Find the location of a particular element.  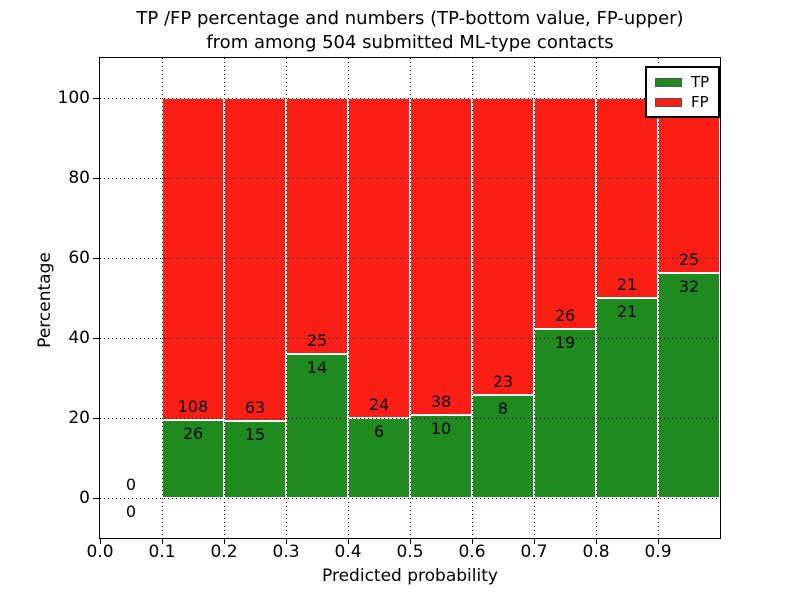

x-tick-label: 0.8 is located at coordinates (596, 552).